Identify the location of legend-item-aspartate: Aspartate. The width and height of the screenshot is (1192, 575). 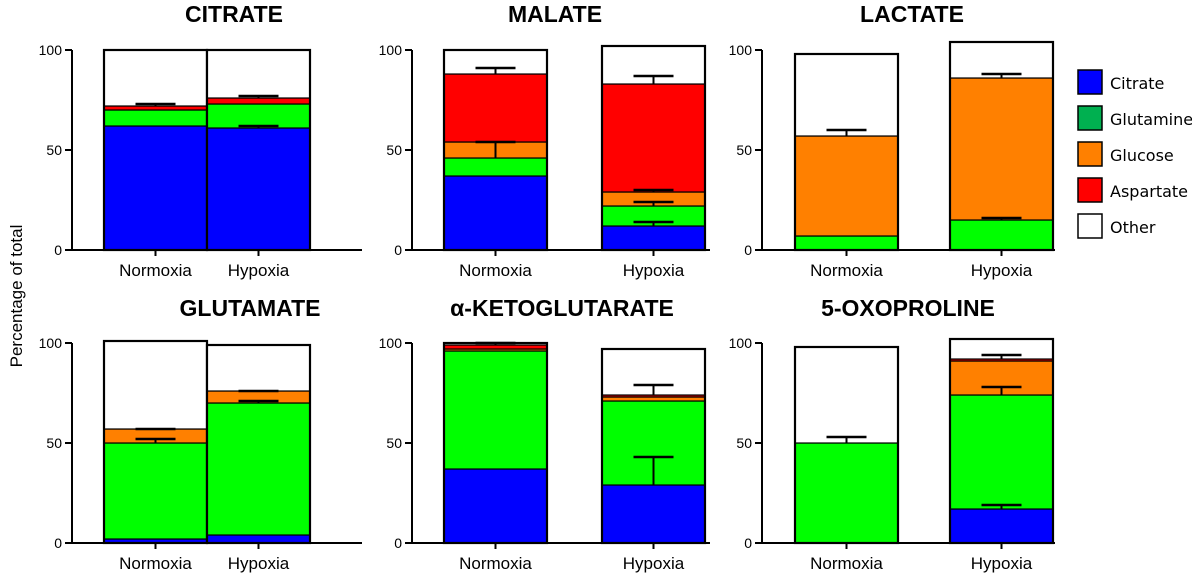
(1132, 190).